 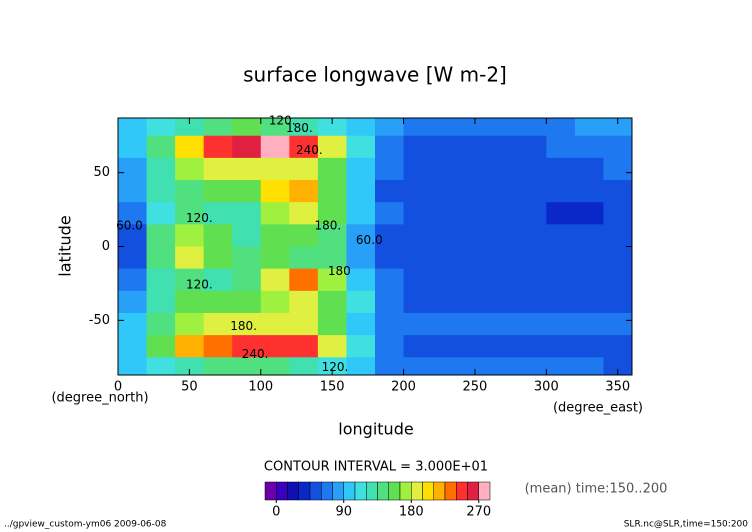 I want to click on x-tick-label: 100, so click(x=260, y=387).